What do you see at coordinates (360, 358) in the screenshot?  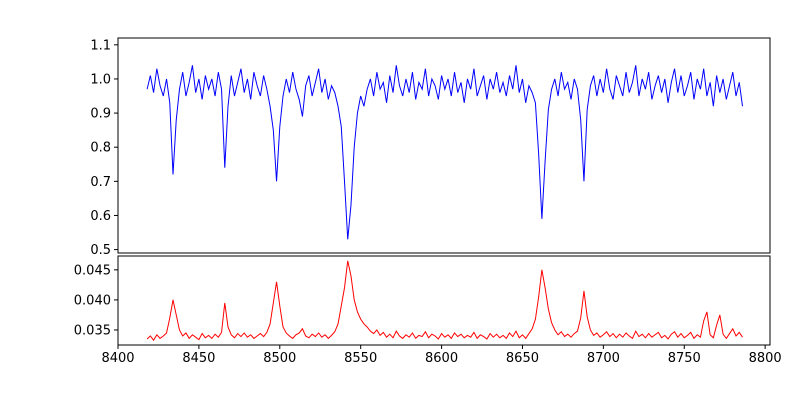 I see `x-tick-label: 8550` at bounding box center [360, 358].